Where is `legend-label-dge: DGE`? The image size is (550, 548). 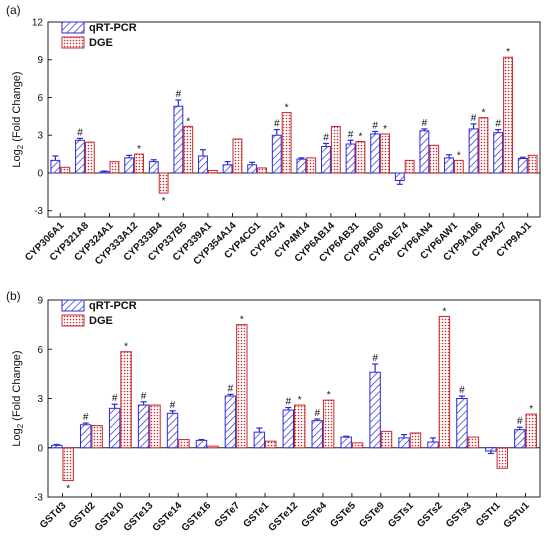 legend-label-dge: DGE is located at coordinates (101, 43).